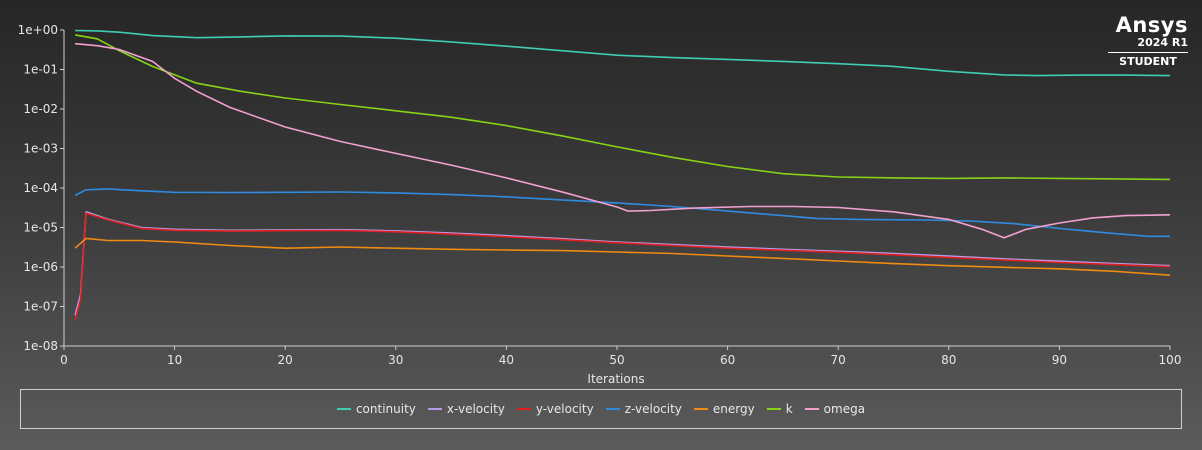  I want to click on x-tick-label: 100, so click(1170, 360).